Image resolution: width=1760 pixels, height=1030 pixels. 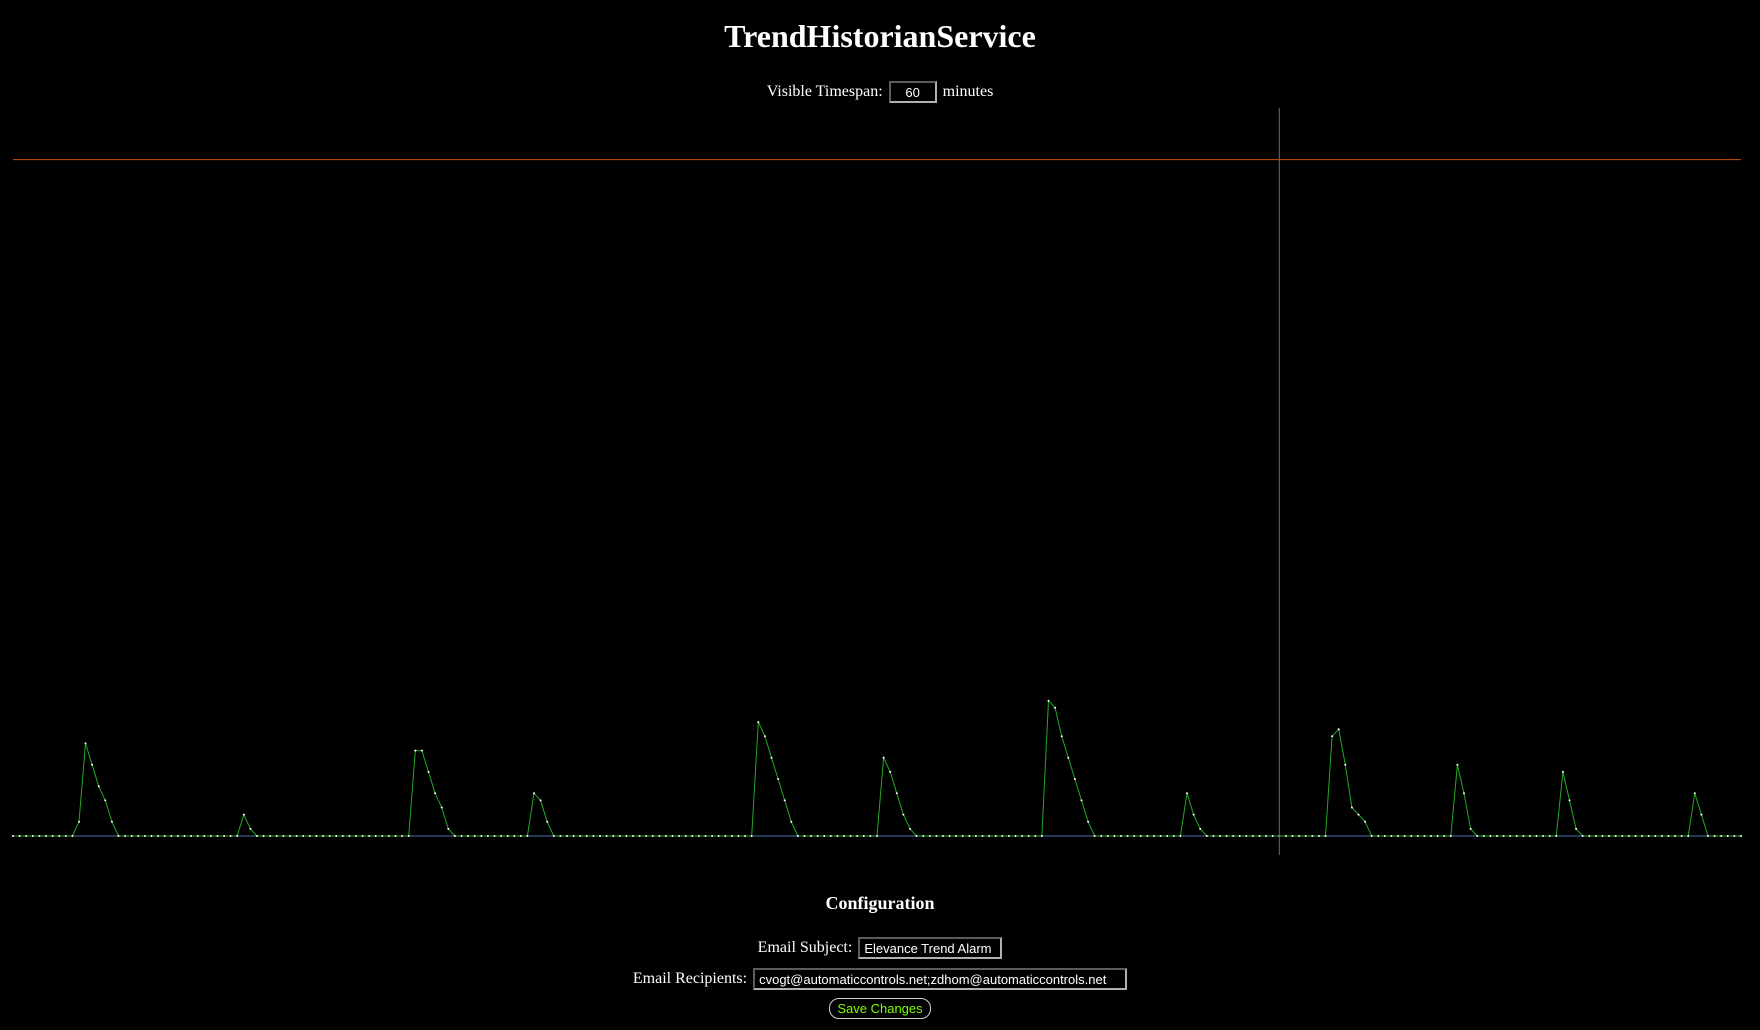 What do you see at coordinates (877, 768) in the screenshot?
I see `series-points` at bounding box center [877, 768].